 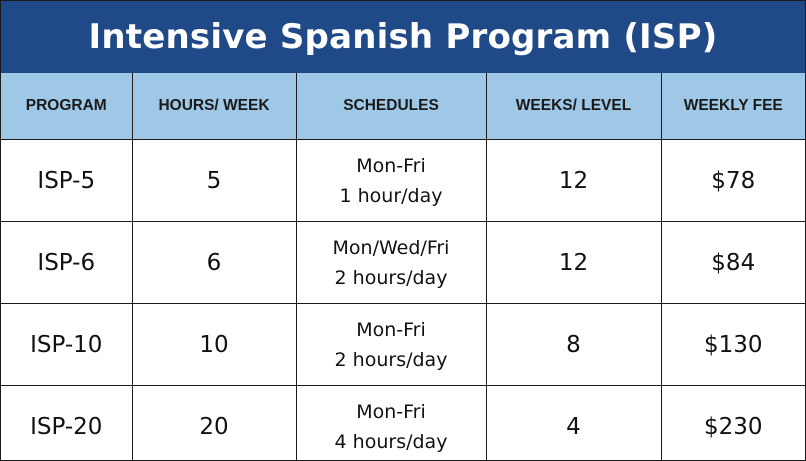 I want to click on header-program: PROGRAM, so click(x=67, y=106).